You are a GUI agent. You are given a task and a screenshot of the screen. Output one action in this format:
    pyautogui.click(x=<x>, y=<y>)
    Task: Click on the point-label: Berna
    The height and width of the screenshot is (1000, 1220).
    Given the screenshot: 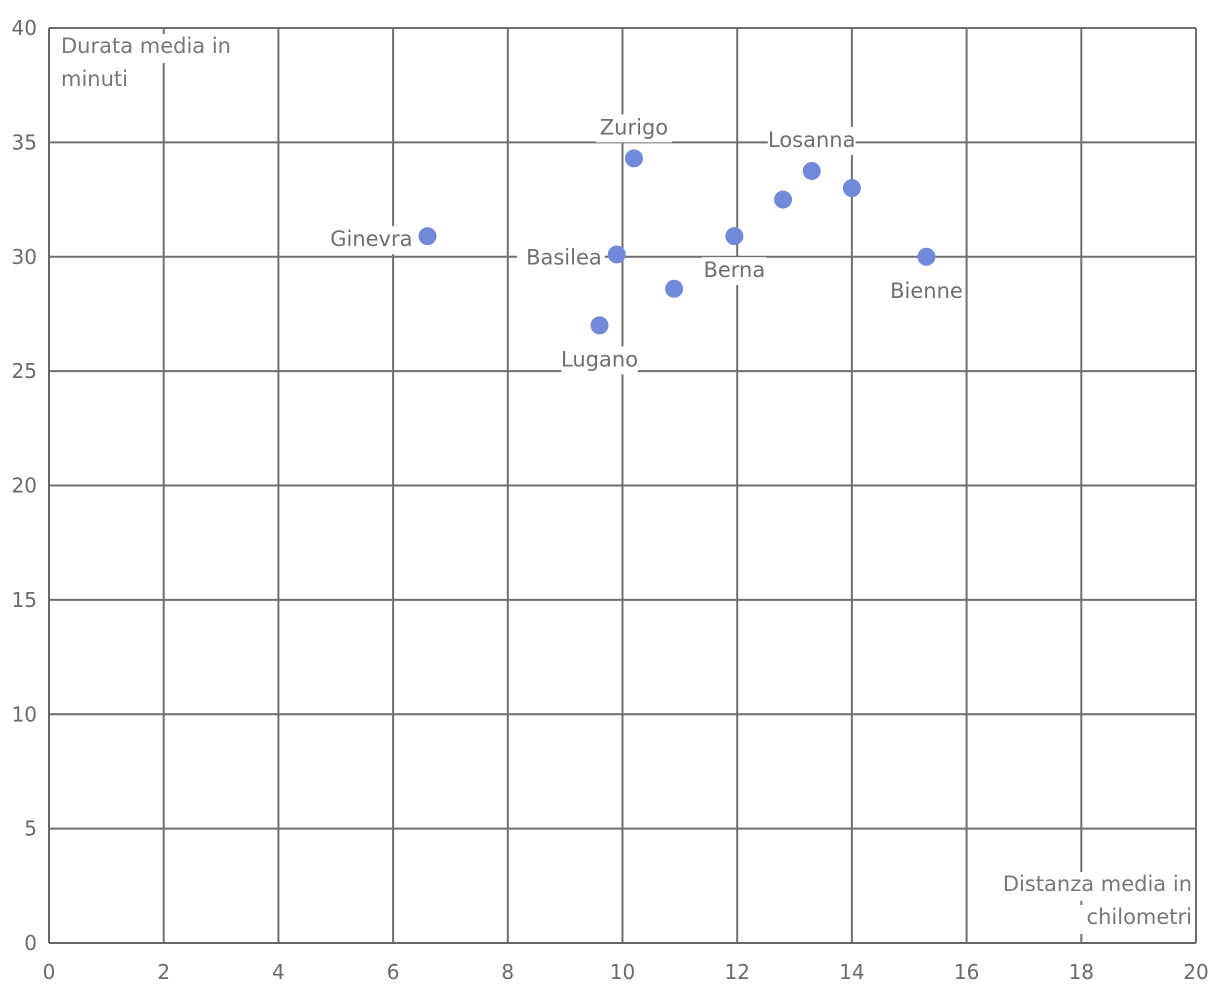 What is the action you would take?
    pyautogui.click(x=734, y=270)
    